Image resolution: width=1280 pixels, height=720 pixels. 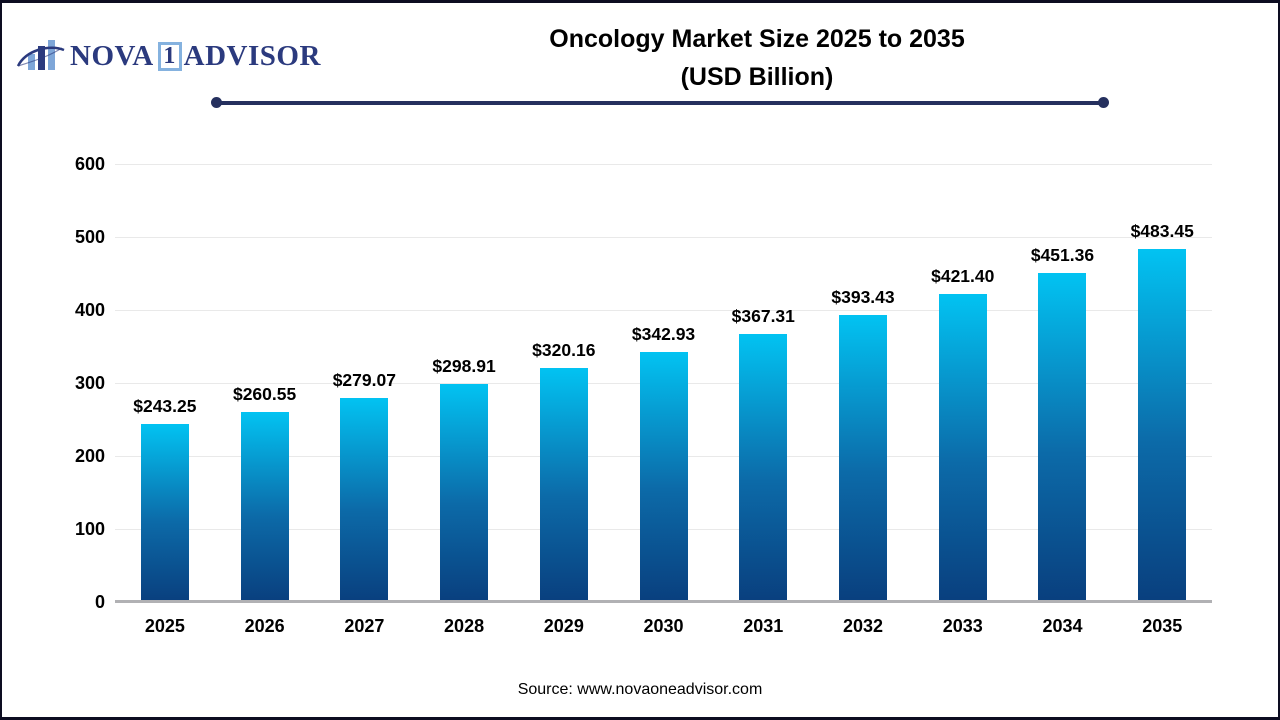 I want to click on x-tick-2031: 2031, so click(x=763, y=626).